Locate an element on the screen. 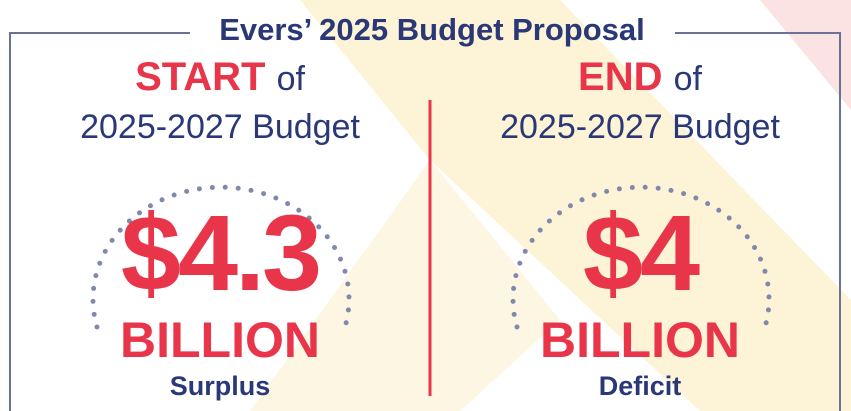  title: Evers’ 2025 Budget Proposal is located at coordinates (432, 29).